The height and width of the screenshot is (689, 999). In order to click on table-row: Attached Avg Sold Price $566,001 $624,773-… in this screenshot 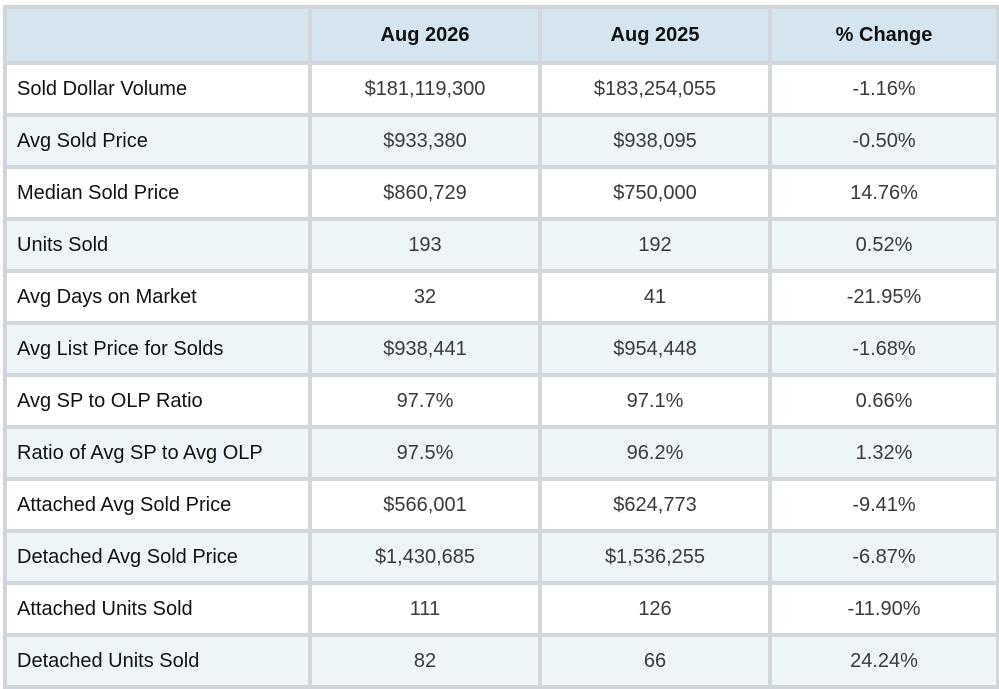, I will do `click(501, 505)`.